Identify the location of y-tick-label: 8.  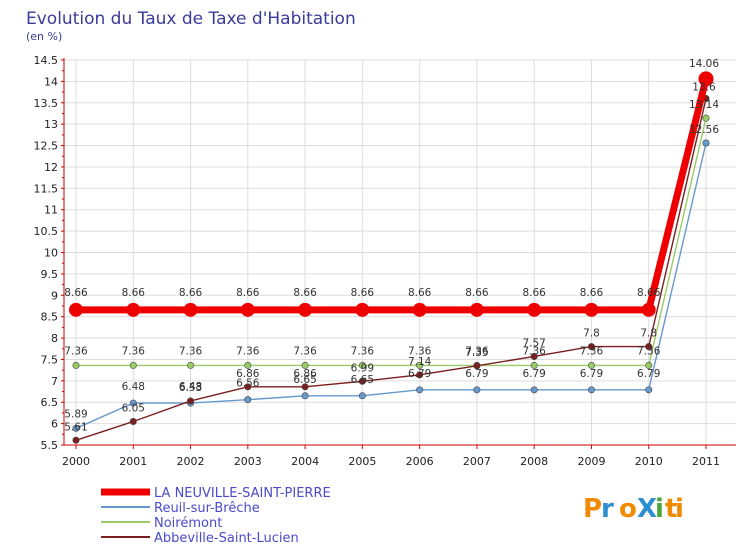
(54, 338).